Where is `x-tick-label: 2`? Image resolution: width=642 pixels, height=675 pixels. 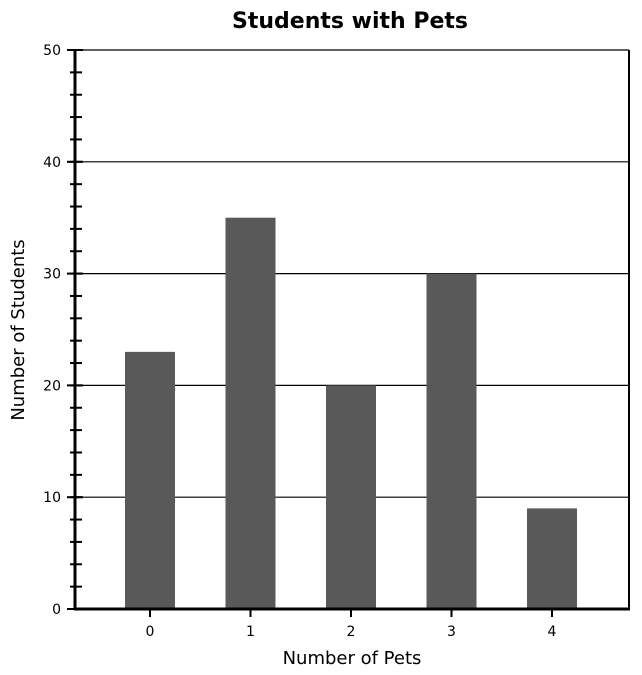 x-tick-label: 2 is located at coordinates (351, 632).